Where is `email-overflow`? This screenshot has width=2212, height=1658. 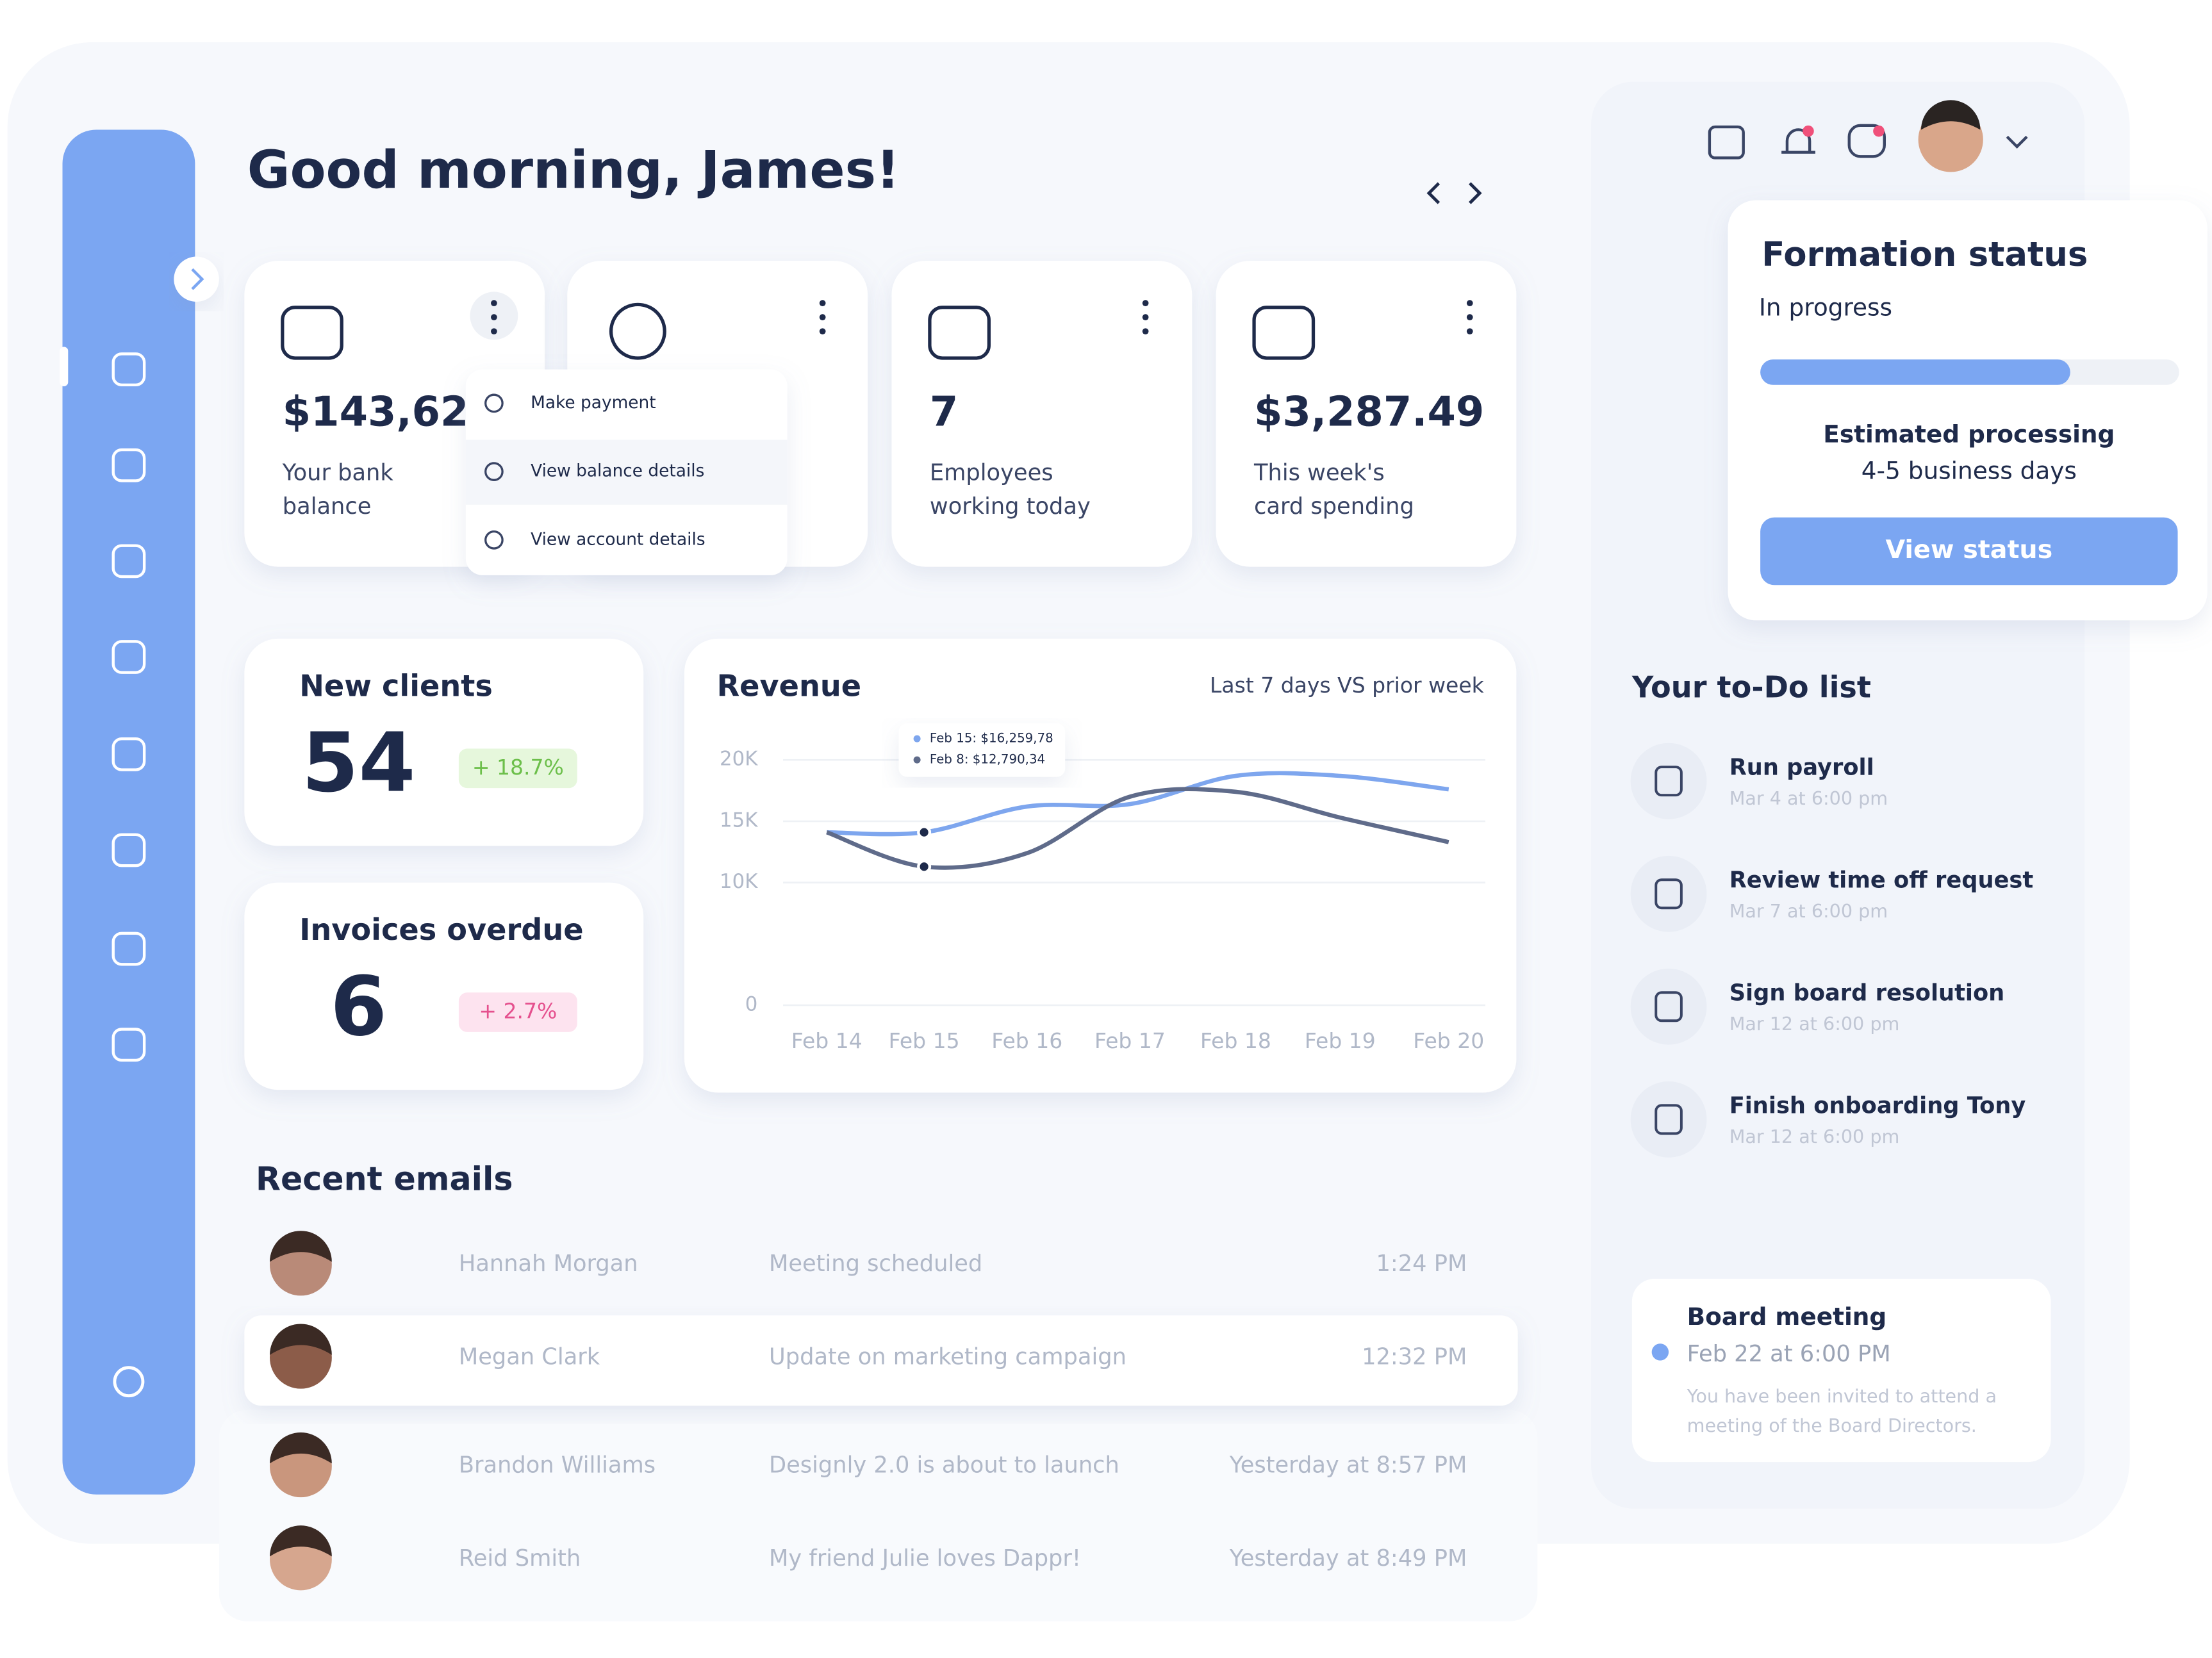 email-overflow is located at coordinates (879, 1515).